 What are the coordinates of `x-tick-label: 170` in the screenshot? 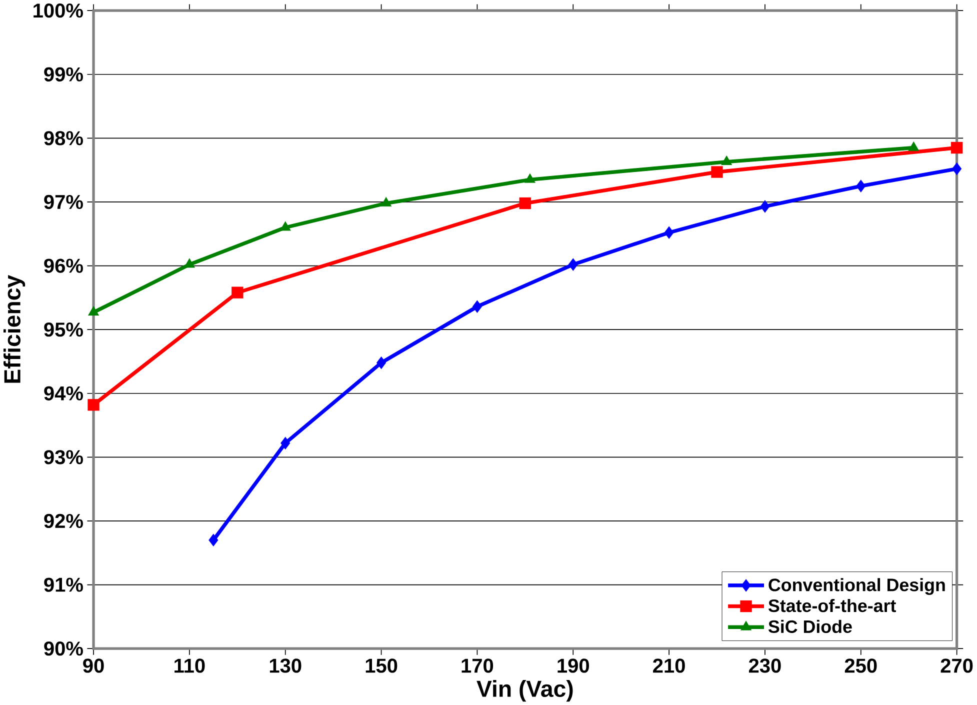 It's located at (478, 665).